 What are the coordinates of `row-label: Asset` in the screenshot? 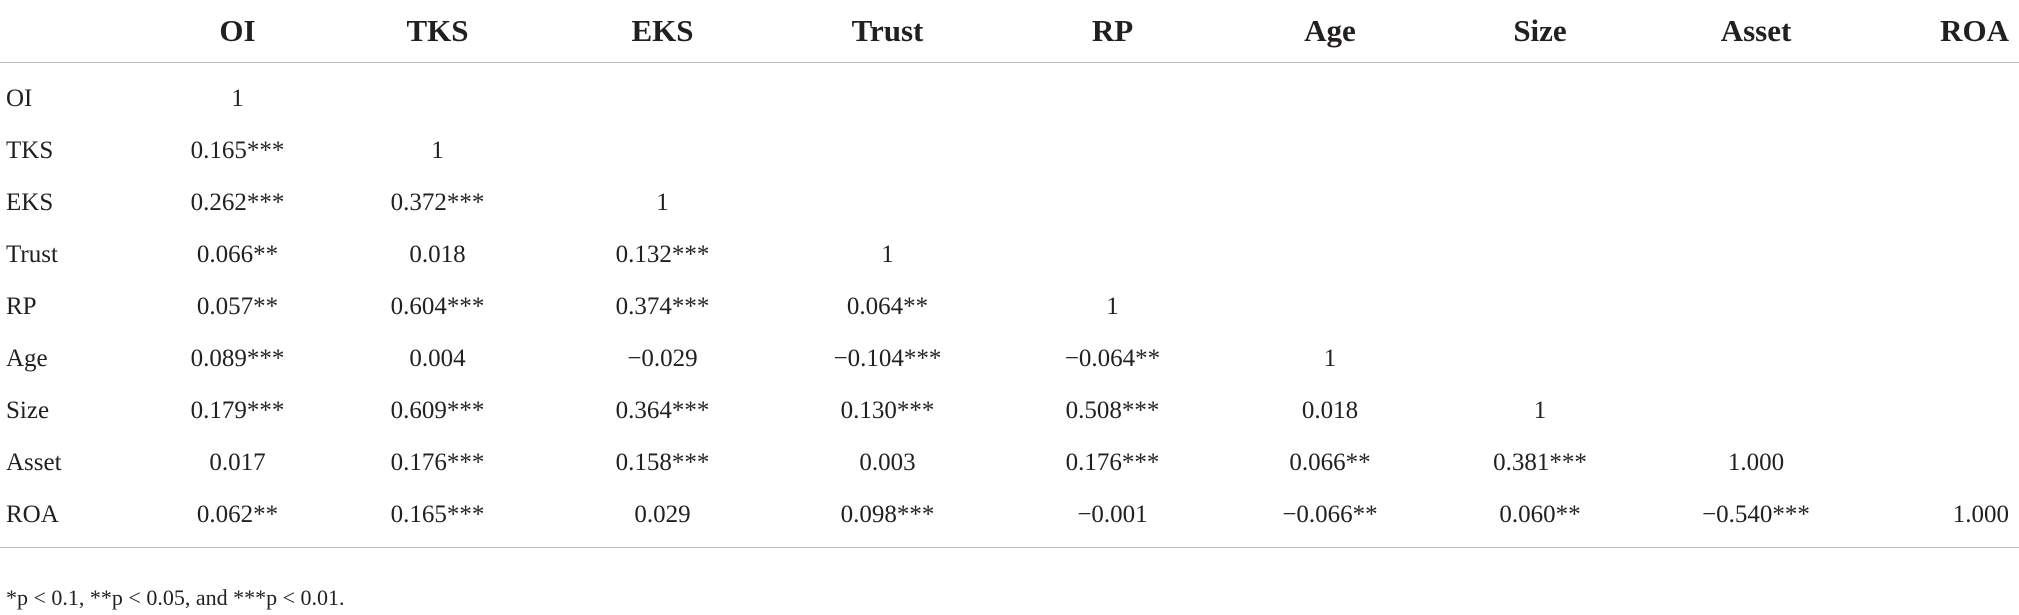 It's located at (34, 462).